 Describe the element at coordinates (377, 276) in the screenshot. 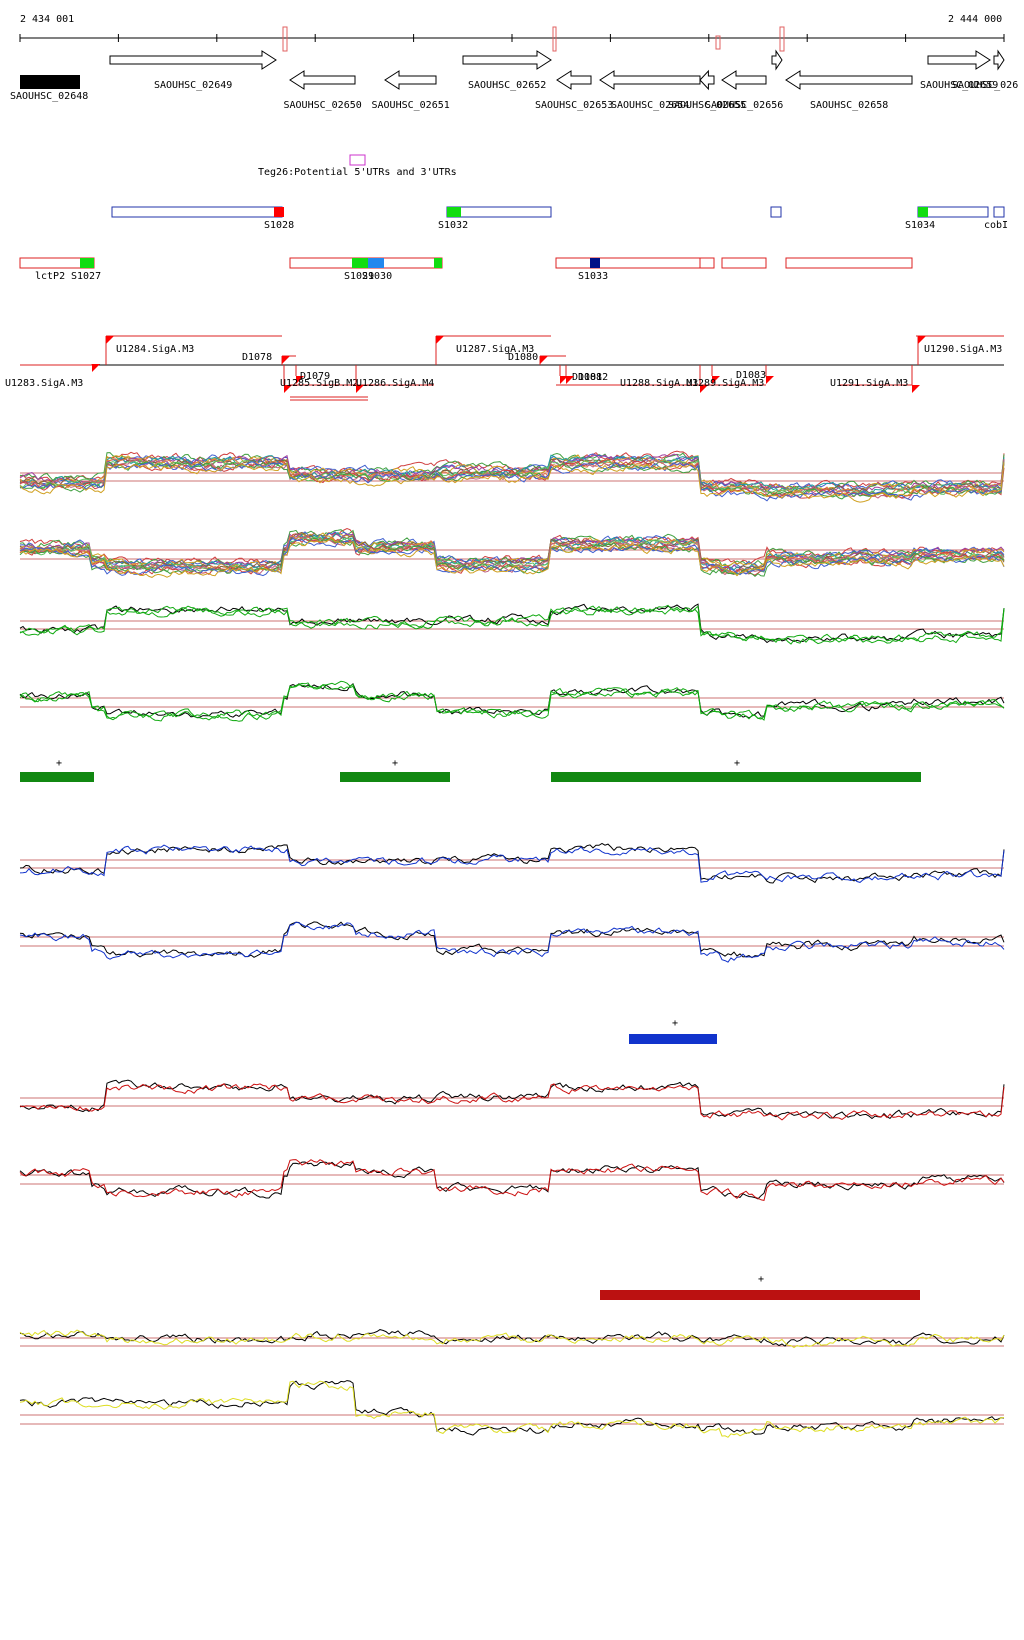

I see `srna-label: S1030` at that location.